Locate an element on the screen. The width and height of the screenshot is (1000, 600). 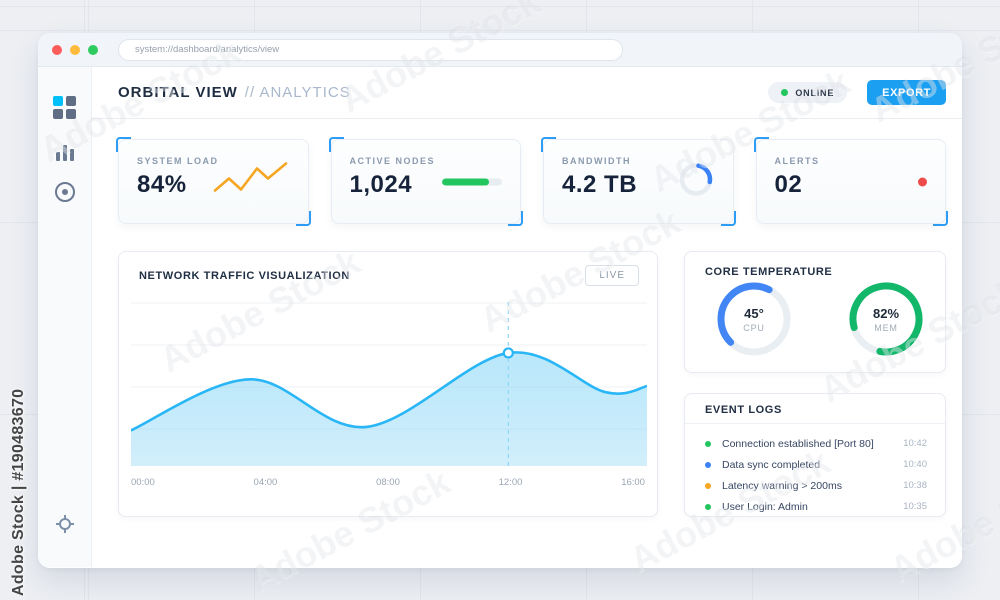
core-temperature-title: CORE TEMPERATURE is located at coordinates (769, 272).